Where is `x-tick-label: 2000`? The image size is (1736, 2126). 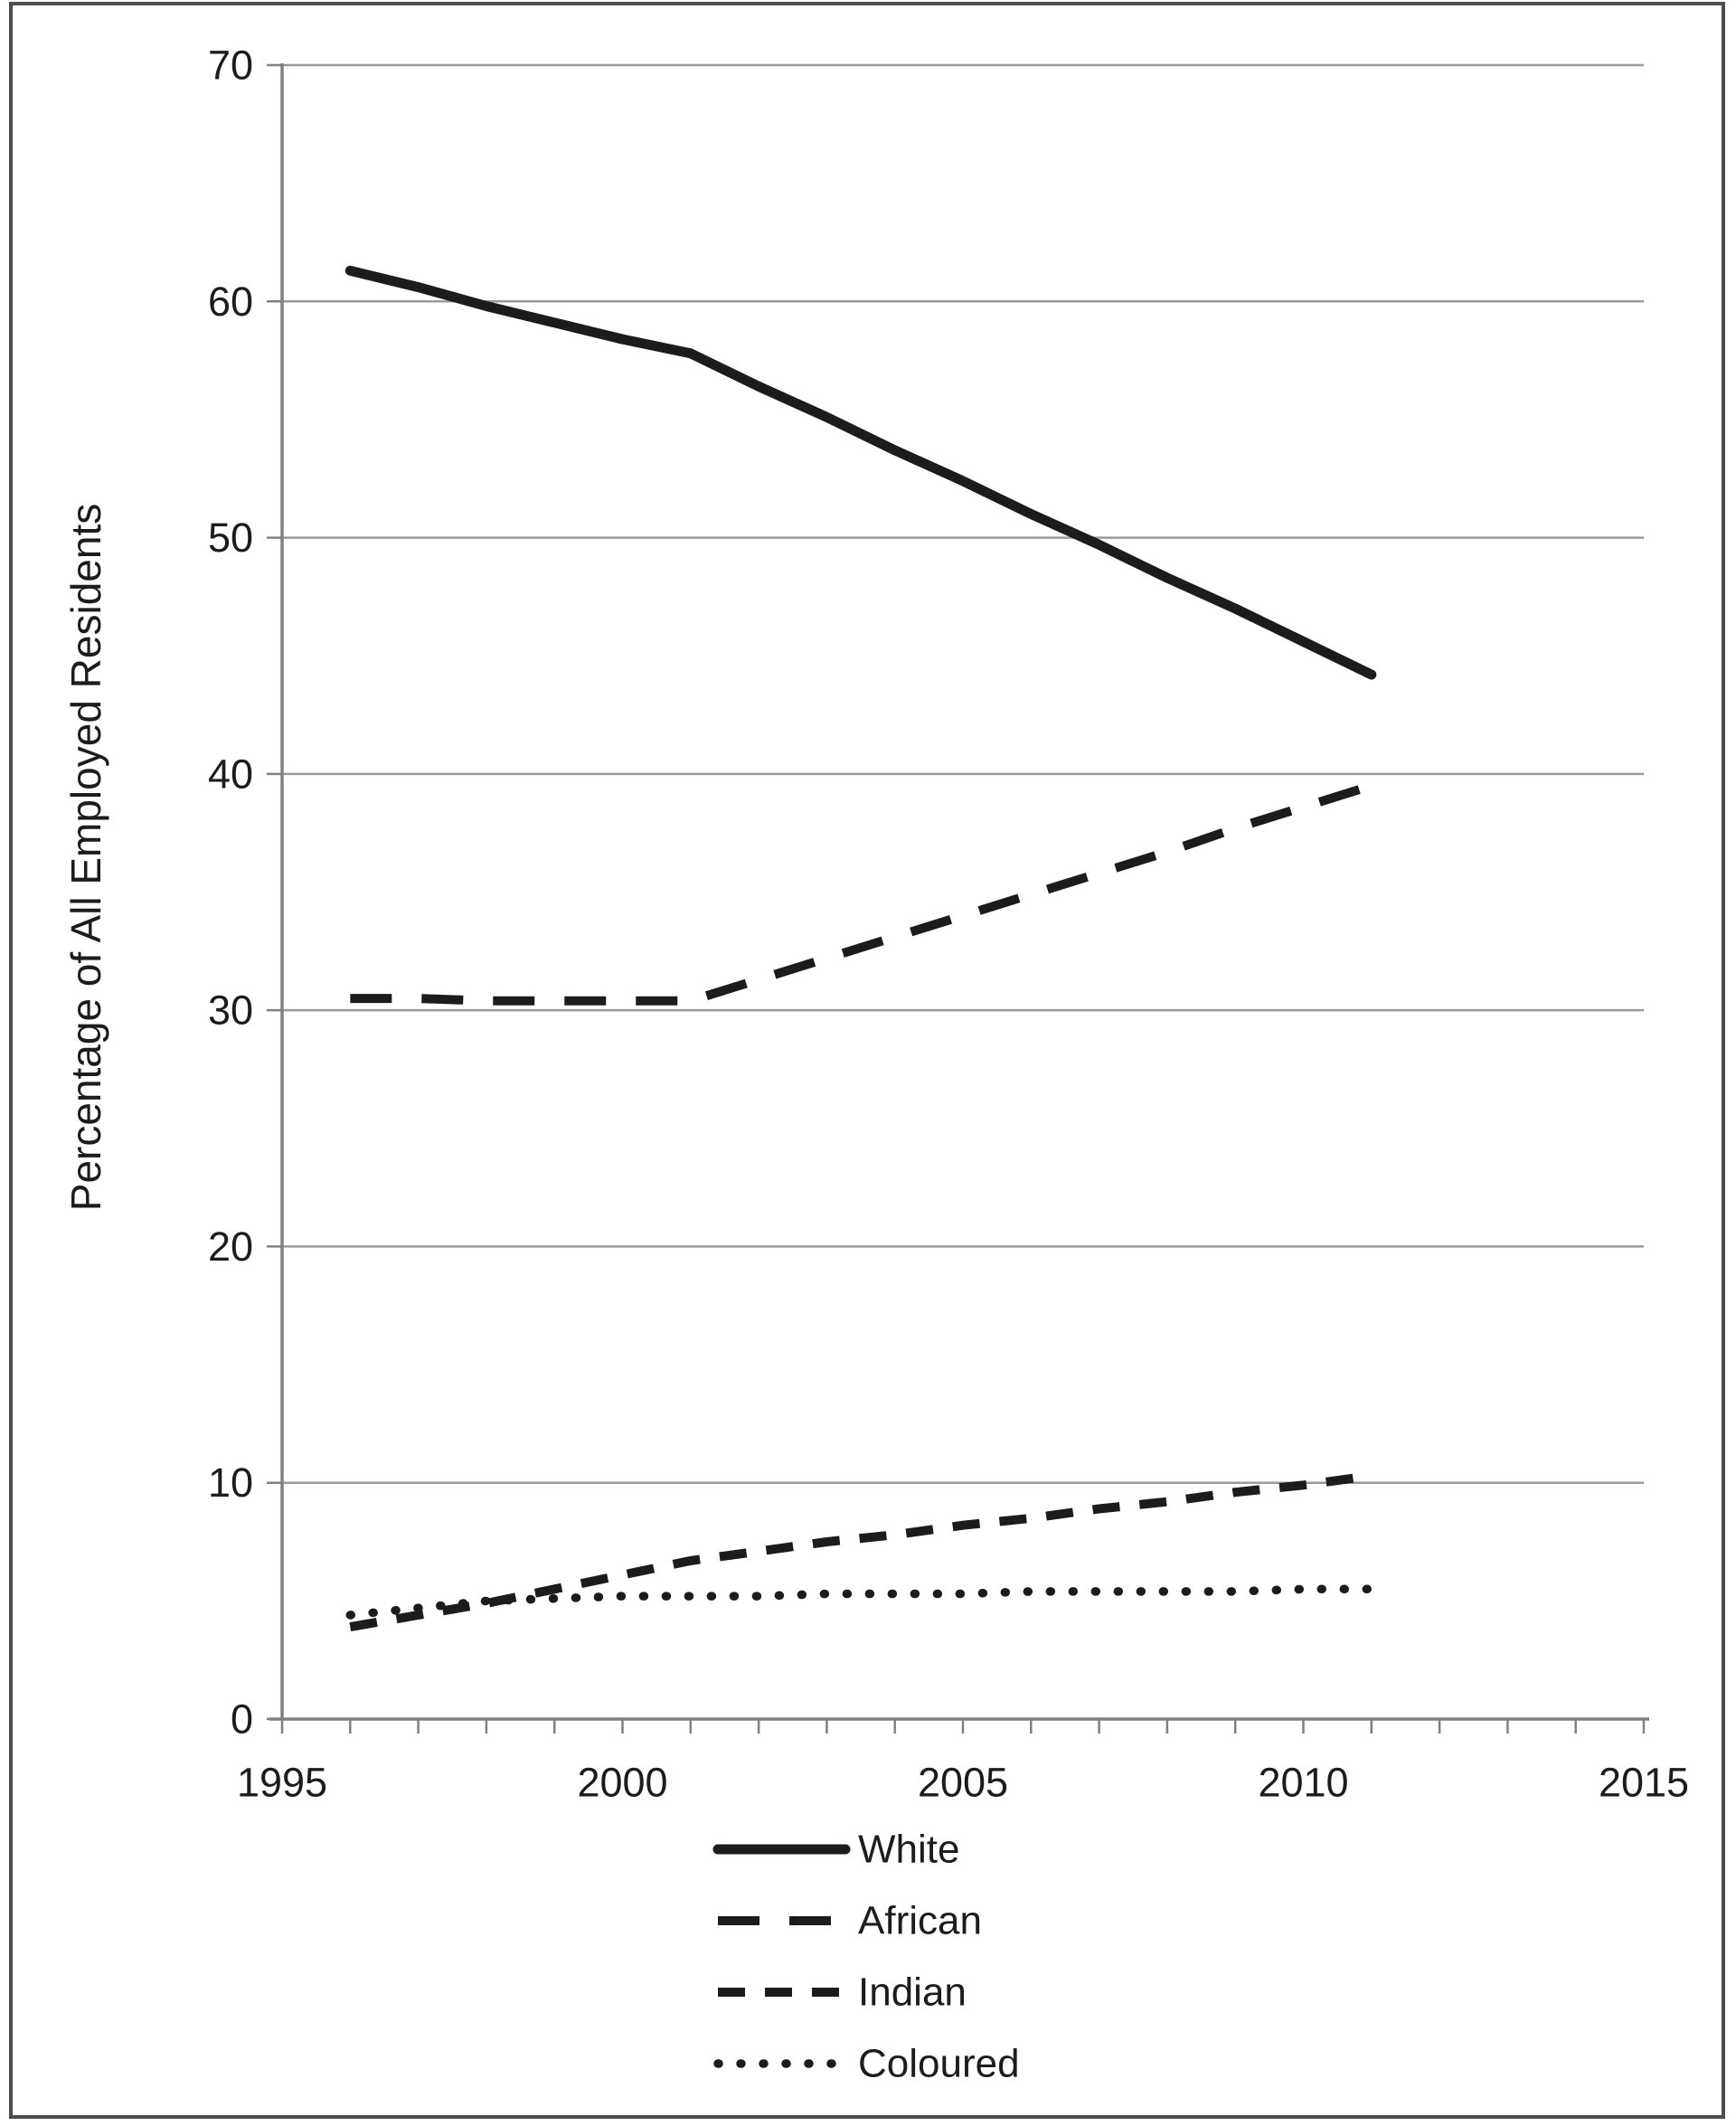
x-tick-label: 2000 is located at coordinates (622, 1783).